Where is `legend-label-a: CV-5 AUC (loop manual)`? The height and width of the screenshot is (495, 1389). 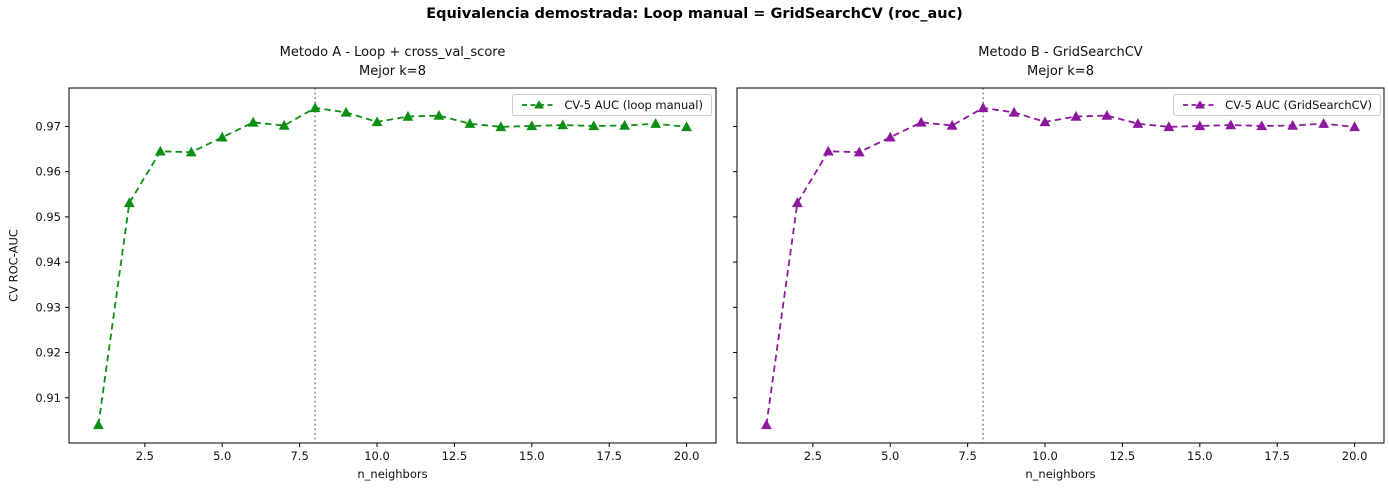 legend-label-a: CV-5 AUC (loop manual) is located at coordinates (633, 105).